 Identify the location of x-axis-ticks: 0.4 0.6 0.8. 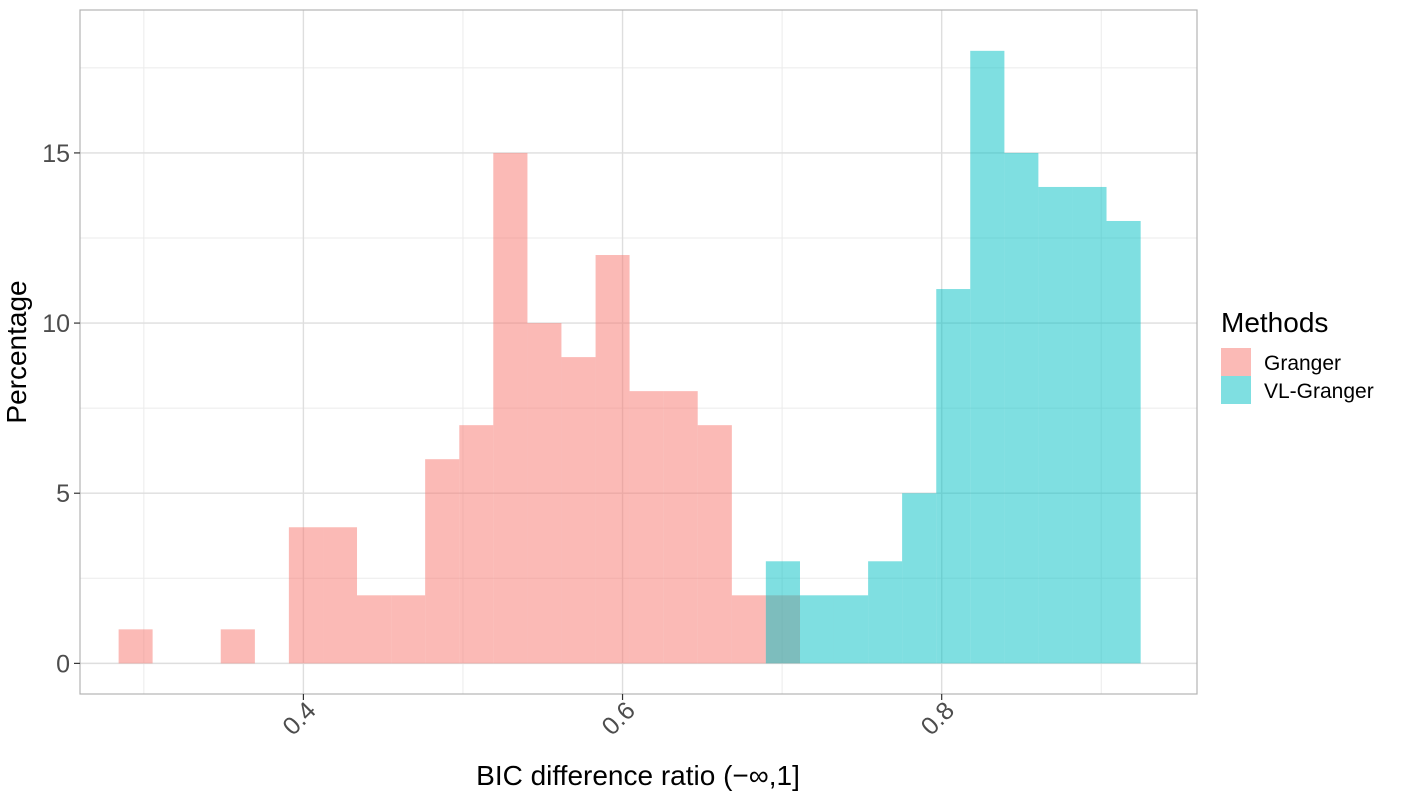
(618, 717).